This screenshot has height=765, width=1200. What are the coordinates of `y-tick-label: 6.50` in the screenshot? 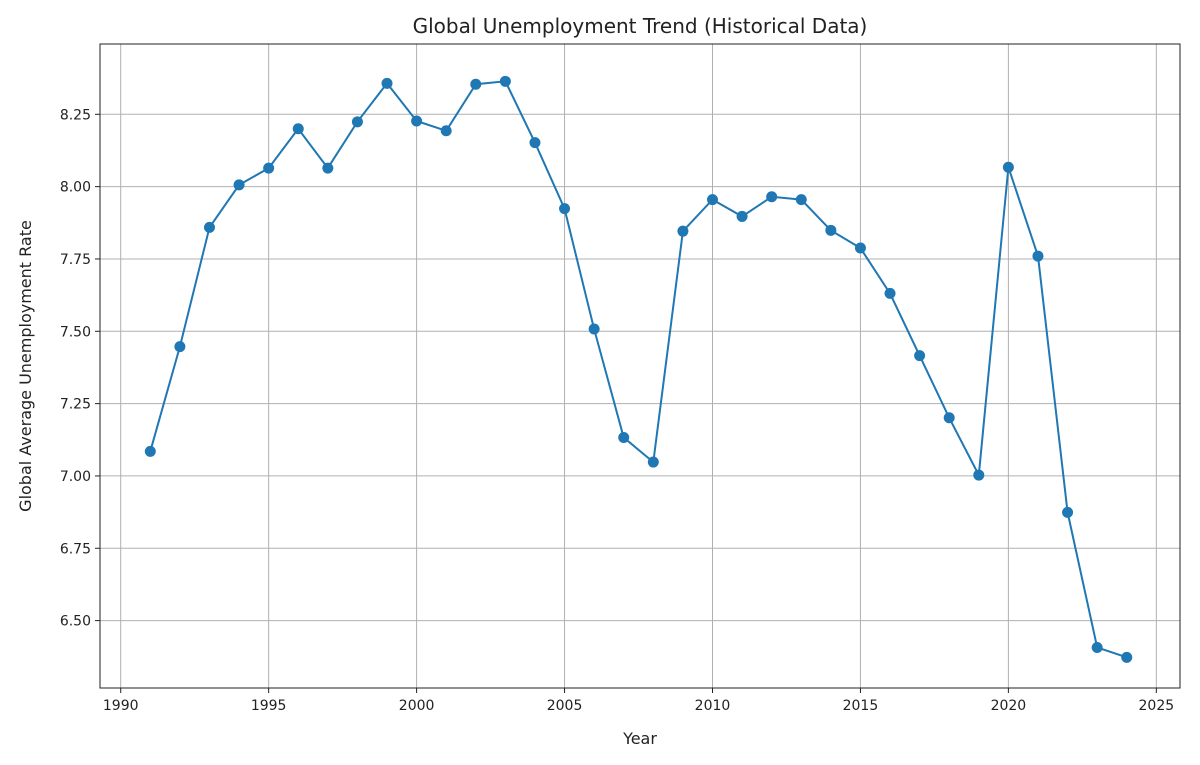 It's located at (75, 622).